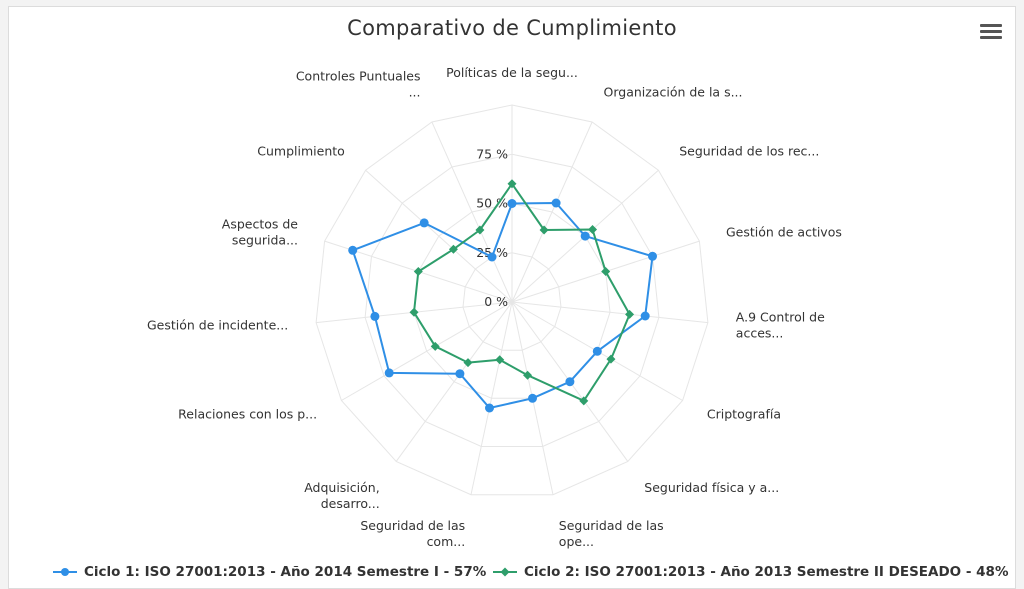  Describe the element at coordinates (512, 28) in the screenshot. I see `chart-title: Comparativo de Cumplimiento` at that location.